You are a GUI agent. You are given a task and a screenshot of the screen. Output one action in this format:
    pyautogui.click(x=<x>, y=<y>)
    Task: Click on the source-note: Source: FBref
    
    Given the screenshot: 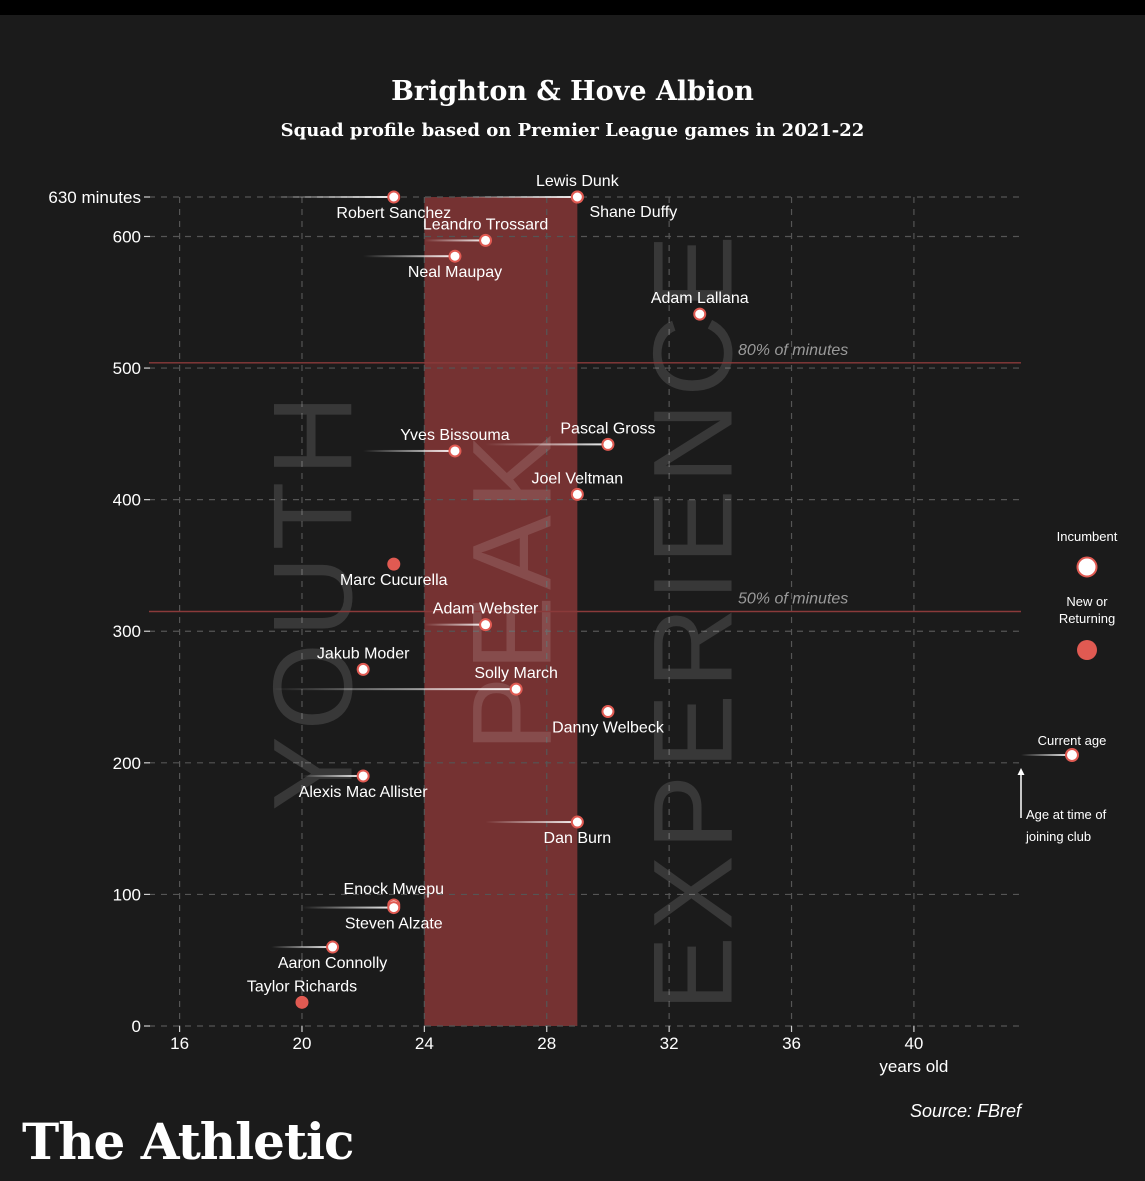 What is the action you would take?
    pyautogui.click(x=965, y=1111)
    